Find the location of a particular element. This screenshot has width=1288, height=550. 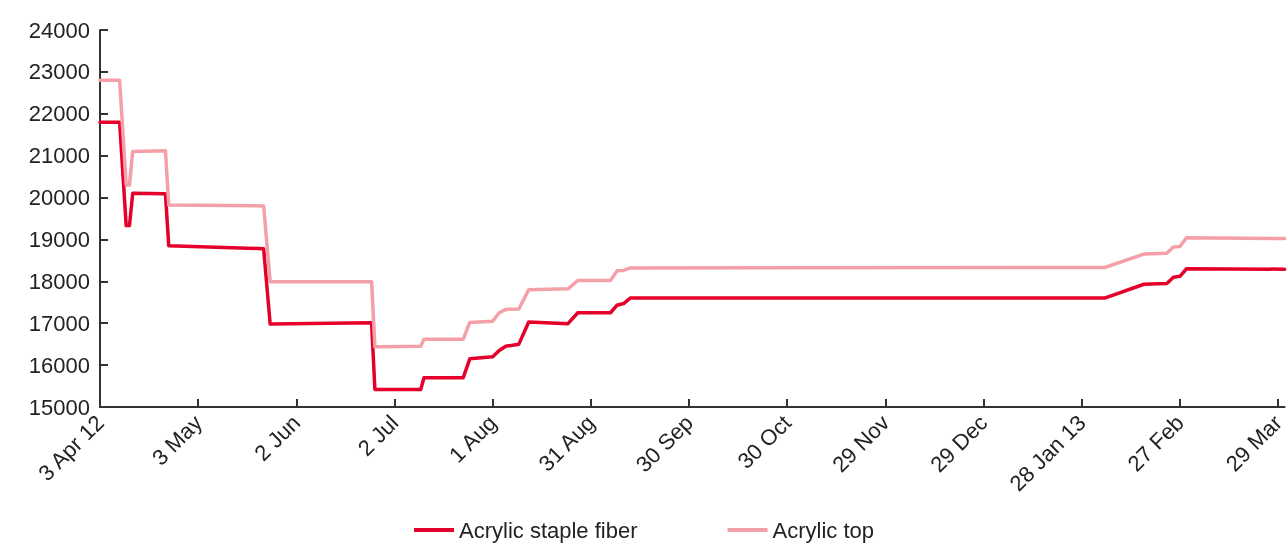

y-tick-label: 23000 is located at coordinates (59, 72).